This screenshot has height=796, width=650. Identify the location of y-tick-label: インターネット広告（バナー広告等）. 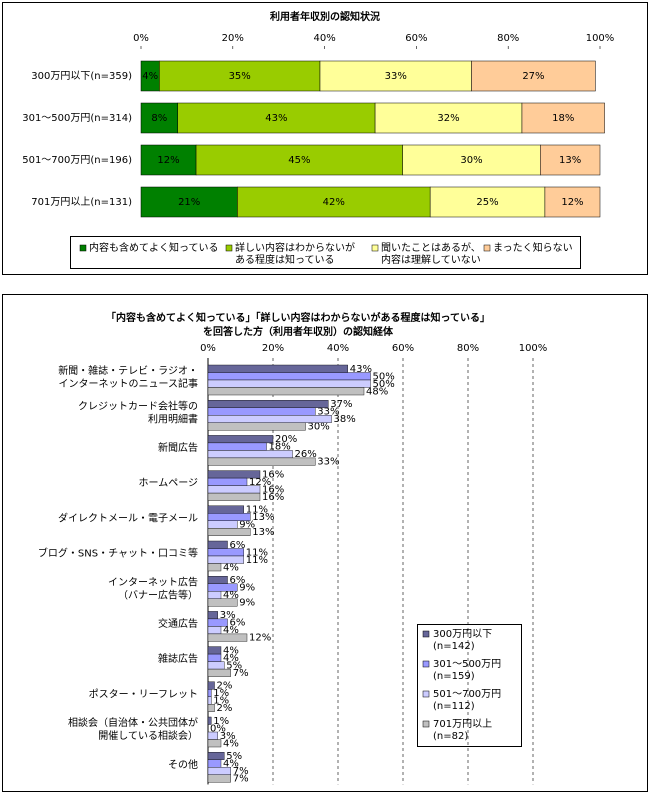
(153, 588).